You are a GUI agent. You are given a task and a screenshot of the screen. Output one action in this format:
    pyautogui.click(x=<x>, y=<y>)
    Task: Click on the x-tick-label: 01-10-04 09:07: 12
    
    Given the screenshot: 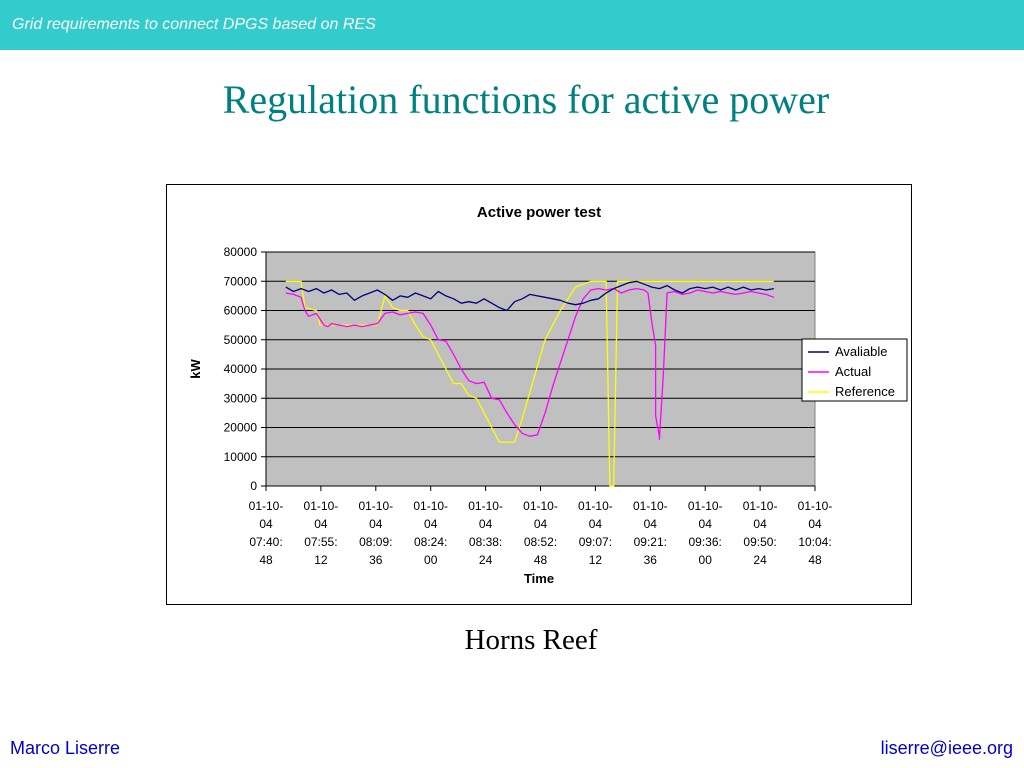 What is the action you would take?
    pyautogui.click(x=595, y=533)
    